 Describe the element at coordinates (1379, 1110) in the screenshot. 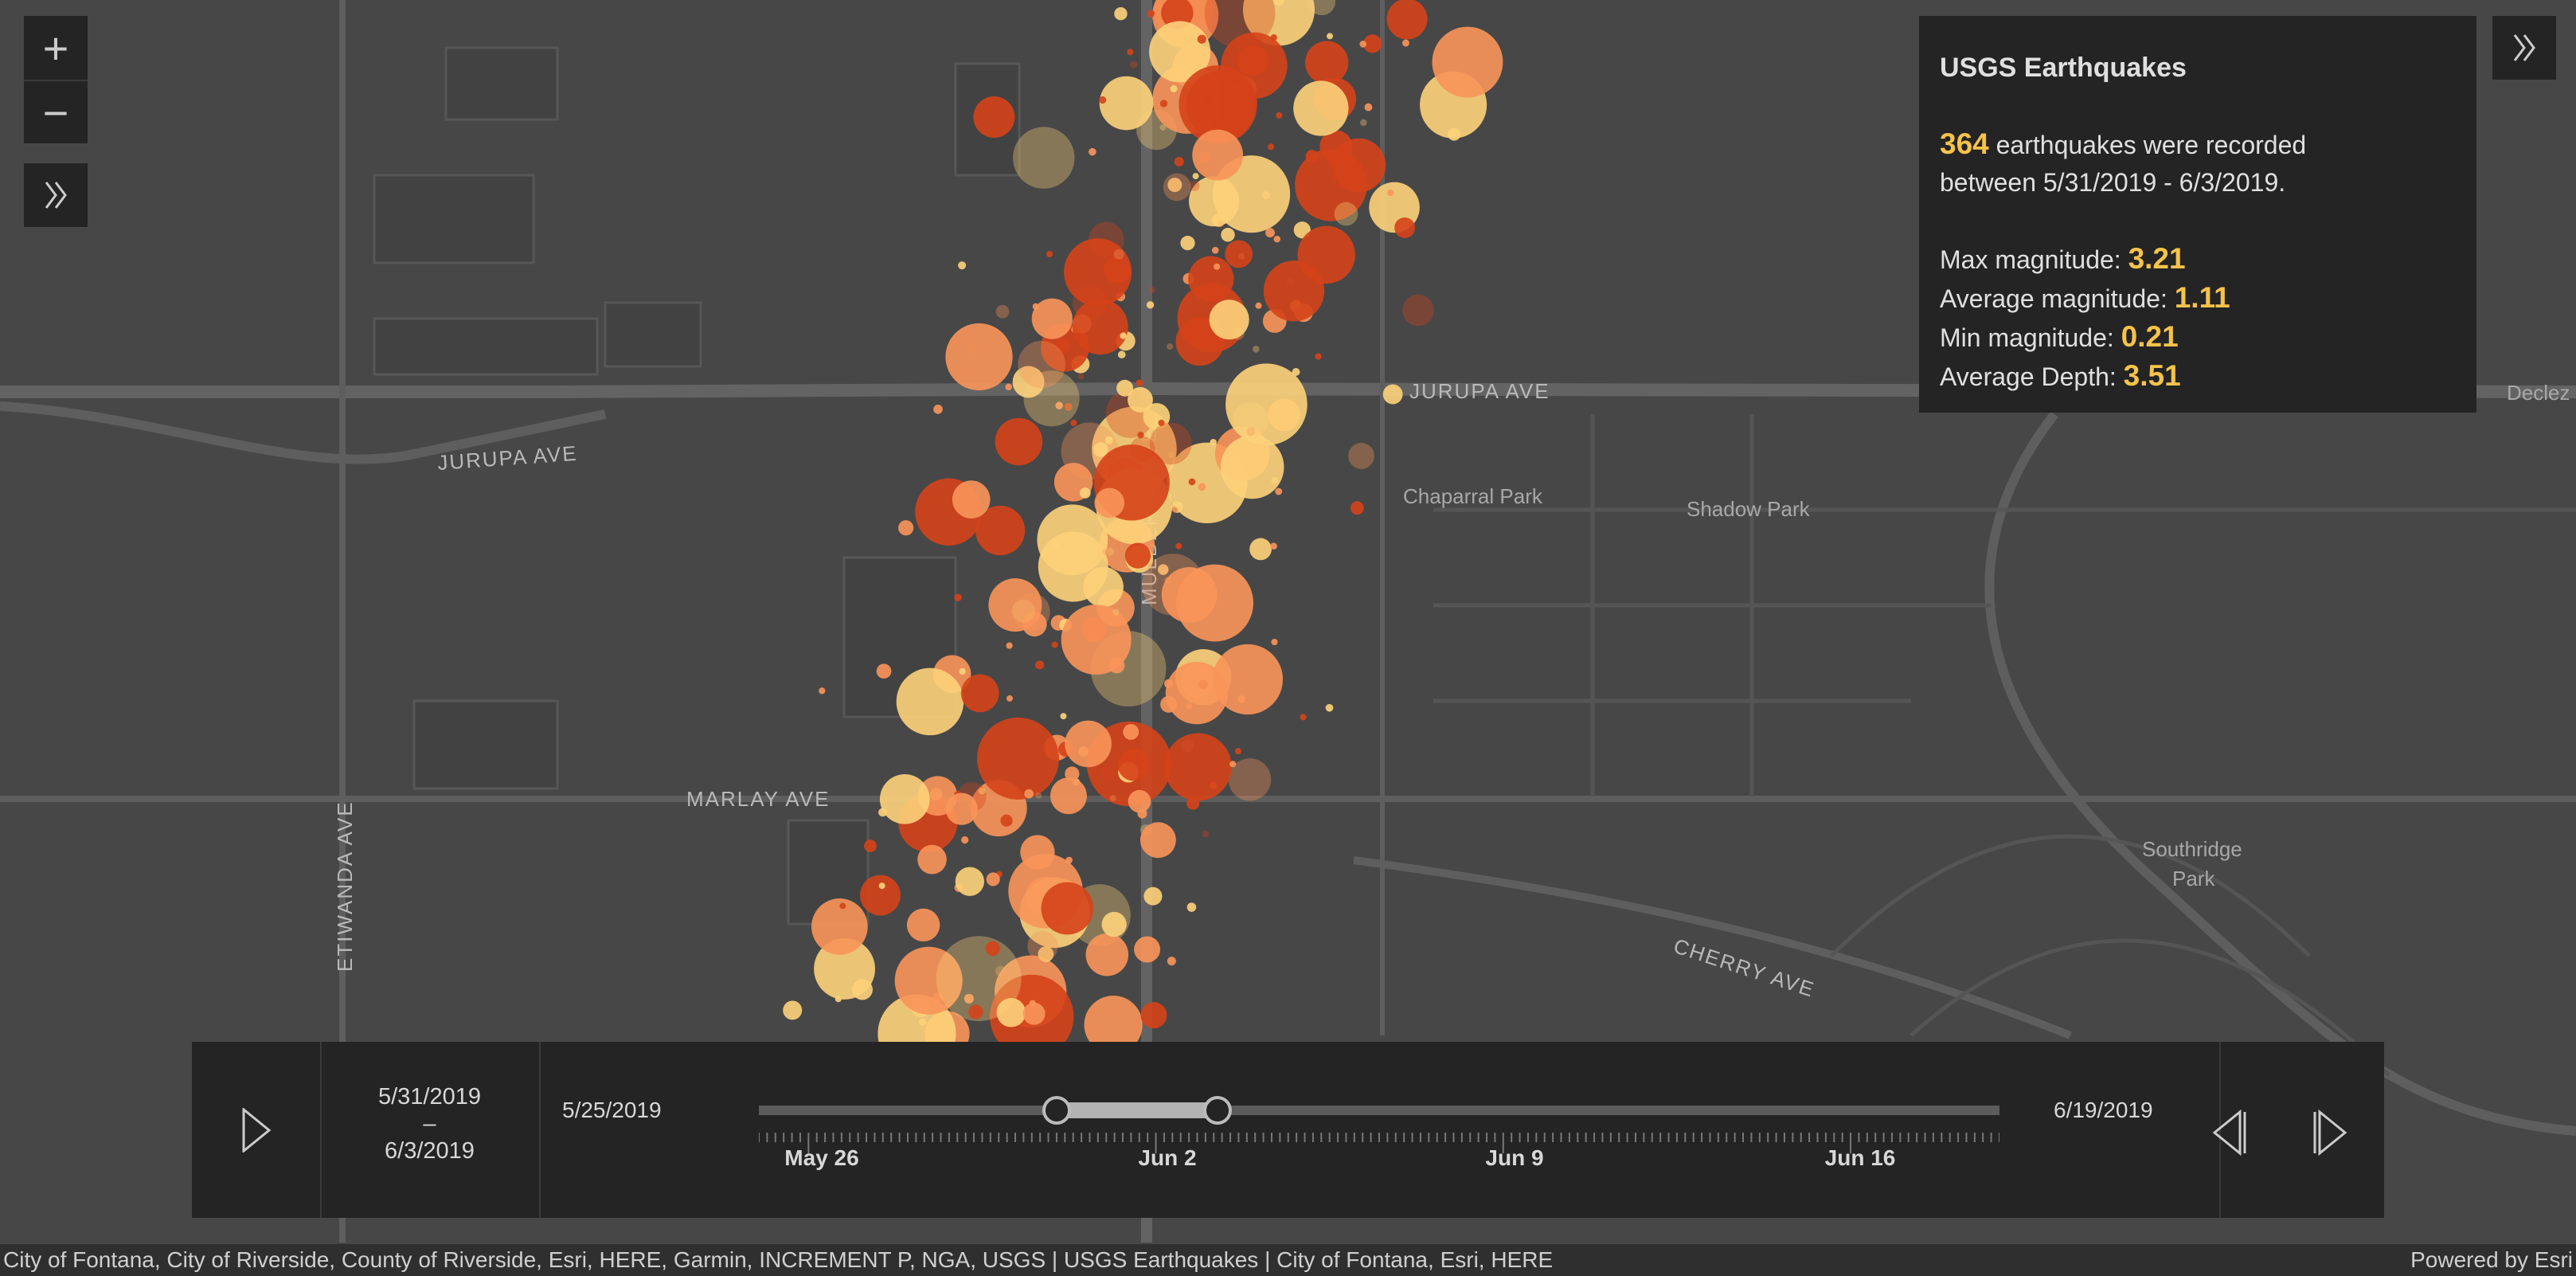

I see `slider-track` at that location.